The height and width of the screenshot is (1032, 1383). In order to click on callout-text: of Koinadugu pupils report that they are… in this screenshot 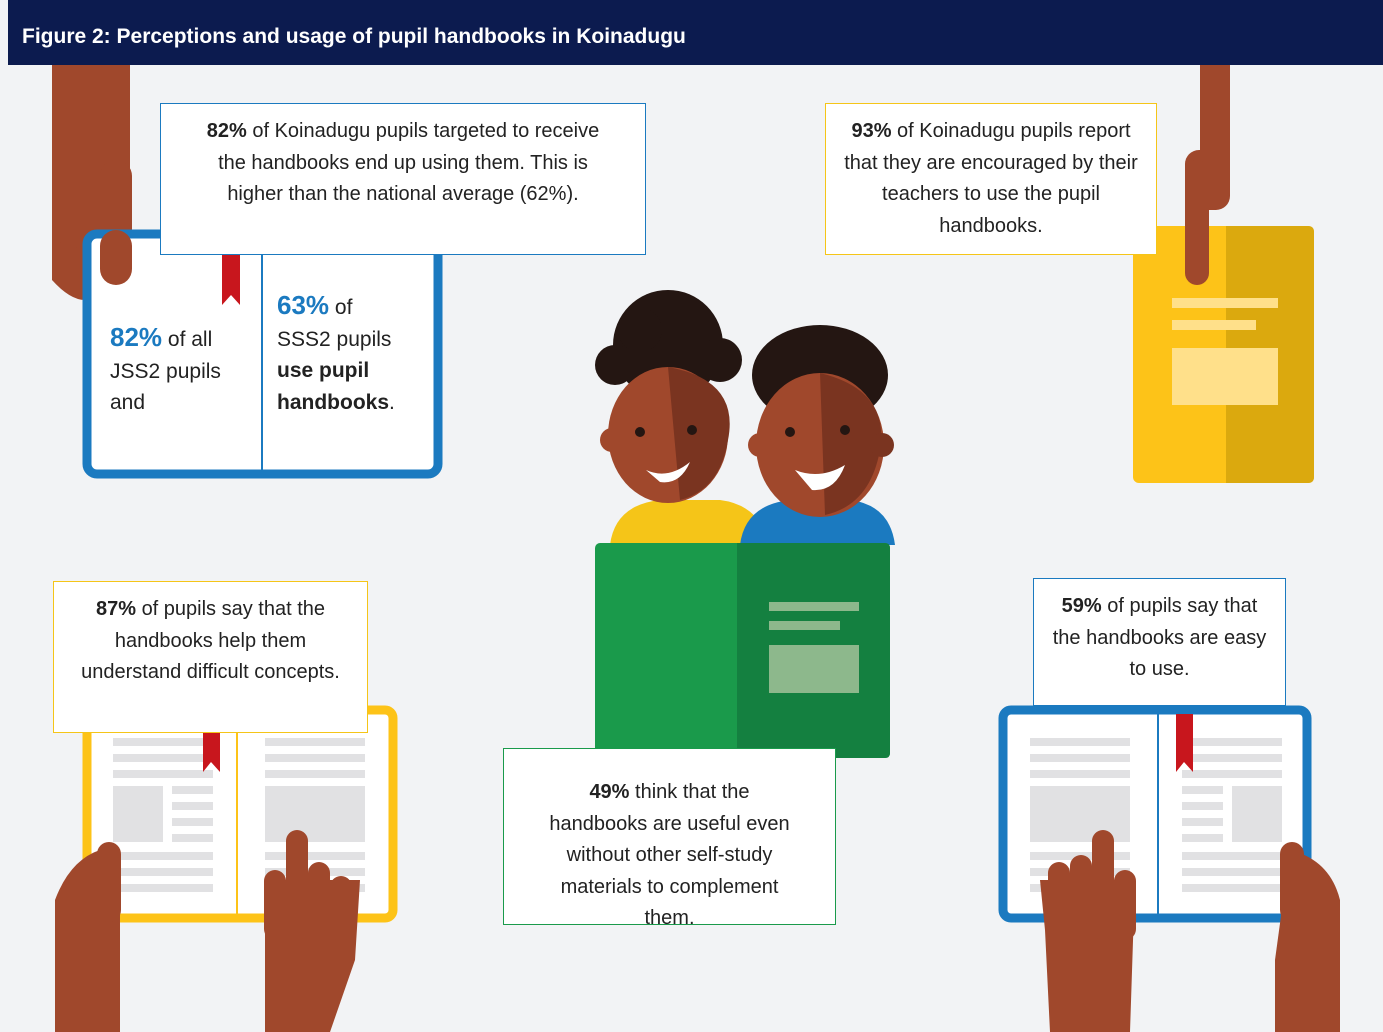, I will do `click(991, 178)`.